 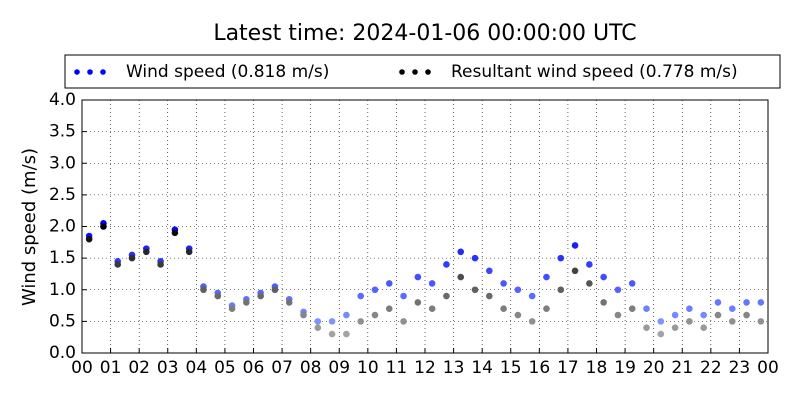 I want to click on x-tick-label: 23, so click(x=740, y=368).